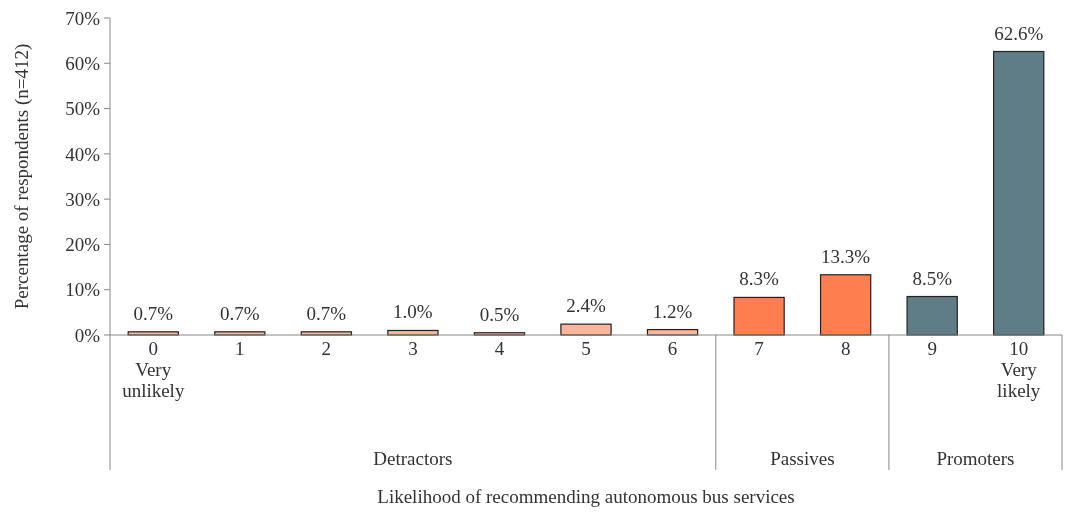  What do you see at coordinates (83, 245) in the screenshot?
I see `y-tick-label: 20%` at bounding box center [83, 245].